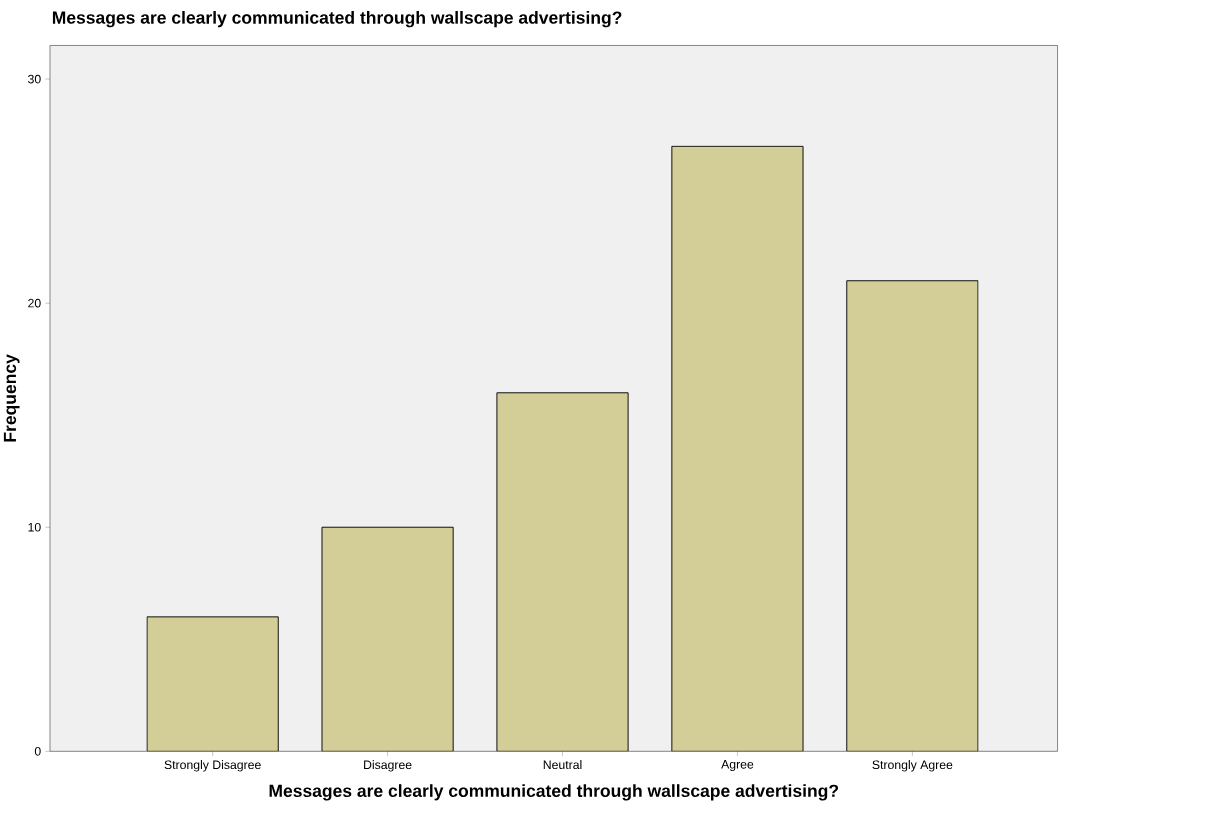 The height and width of the screenshot is (829, 1222). I want to click on x-tick-label: Strongly Disagree, so click(212, 766).